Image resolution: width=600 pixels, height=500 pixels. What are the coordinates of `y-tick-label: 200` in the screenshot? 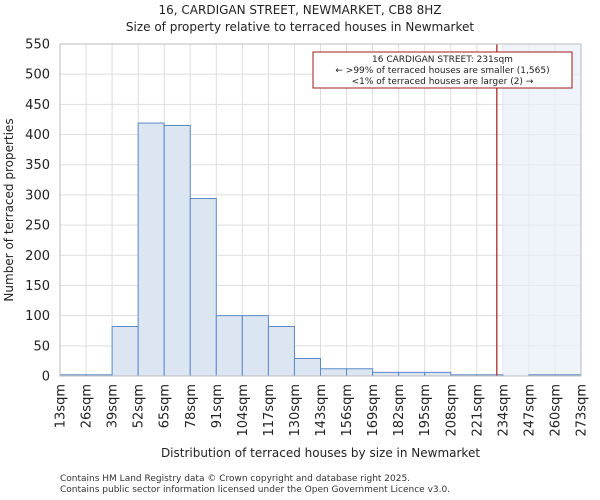 It's located at (37, 256).